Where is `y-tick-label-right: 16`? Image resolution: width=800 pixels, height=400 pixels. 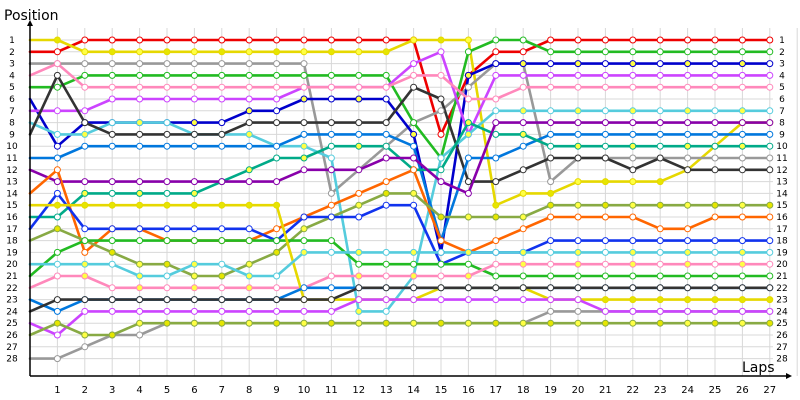
y-tick-label-right: 16 is located at coordinates (782, 218).